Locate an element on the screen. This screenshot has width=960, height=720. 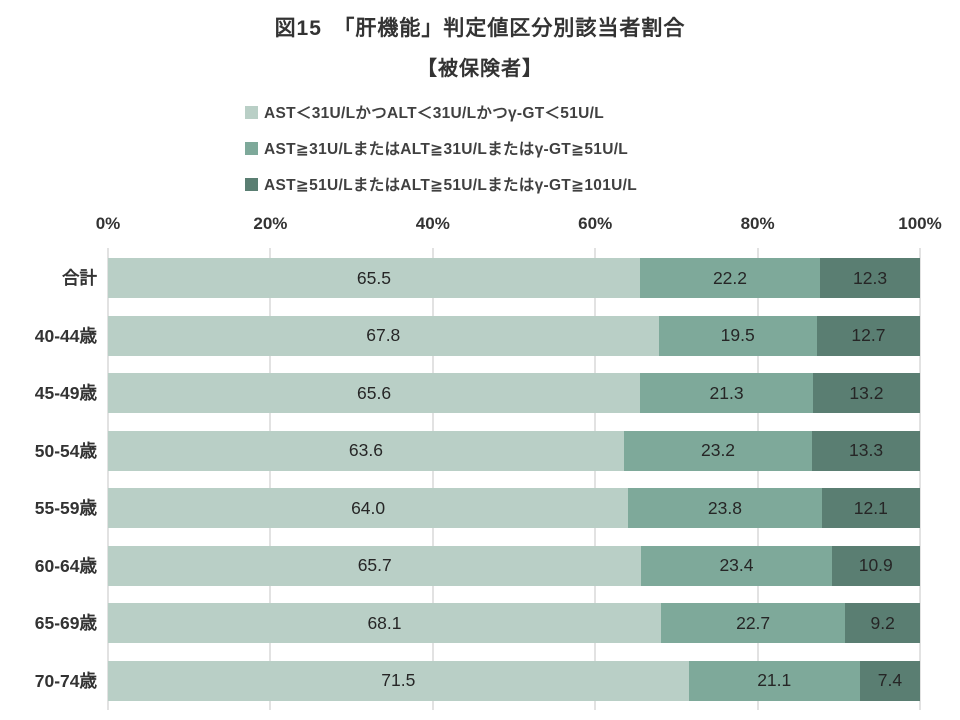
bar-value-label: 64.0 is located at coordinates (368, 507).